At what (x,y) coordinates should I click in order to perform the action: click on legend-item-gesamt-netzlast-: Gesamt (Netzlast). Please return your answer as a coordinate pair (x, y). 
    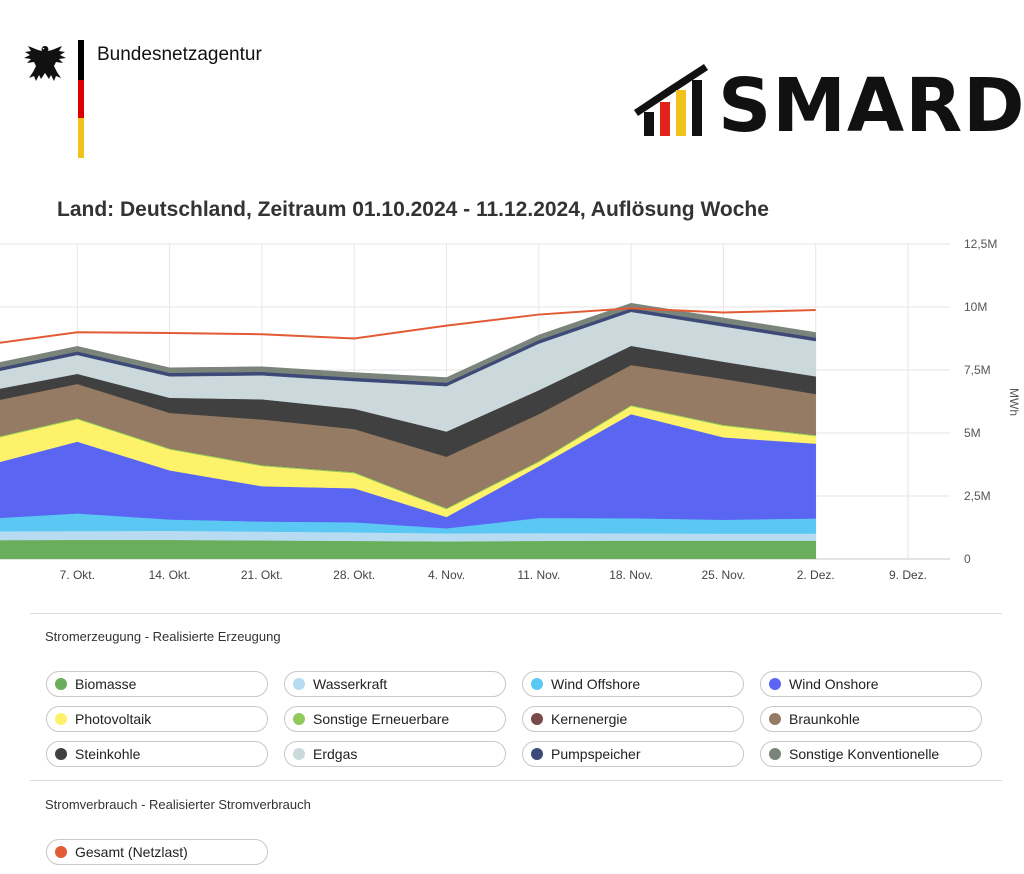
    Looking at the image, I should click on (157, 852).